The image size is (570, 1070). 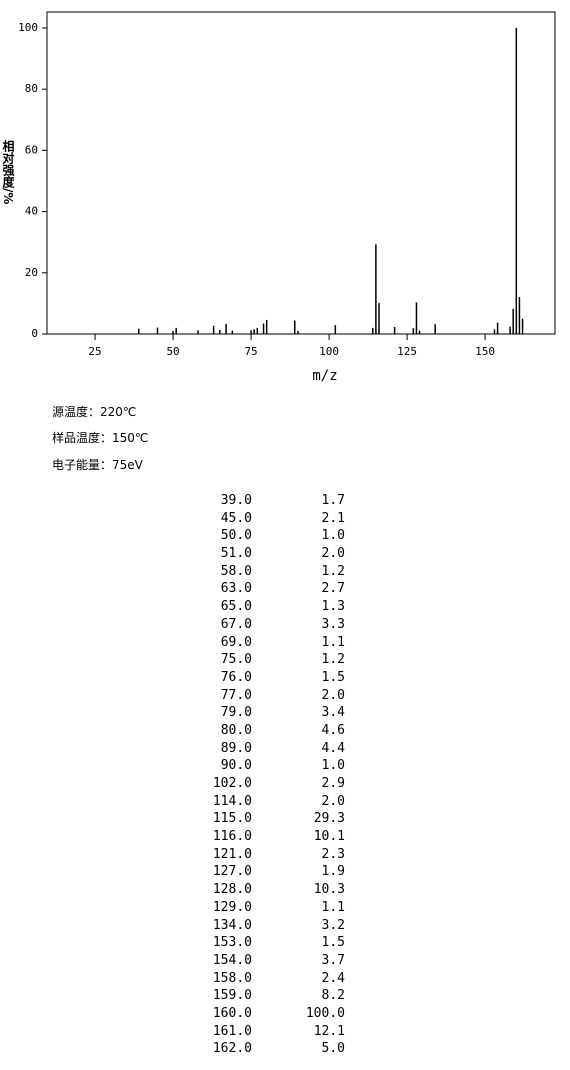 What do you see at coordinates (232, 819) in the screenshot?
I see `mz-cell: 115.0` at bounding box center [232, 819].